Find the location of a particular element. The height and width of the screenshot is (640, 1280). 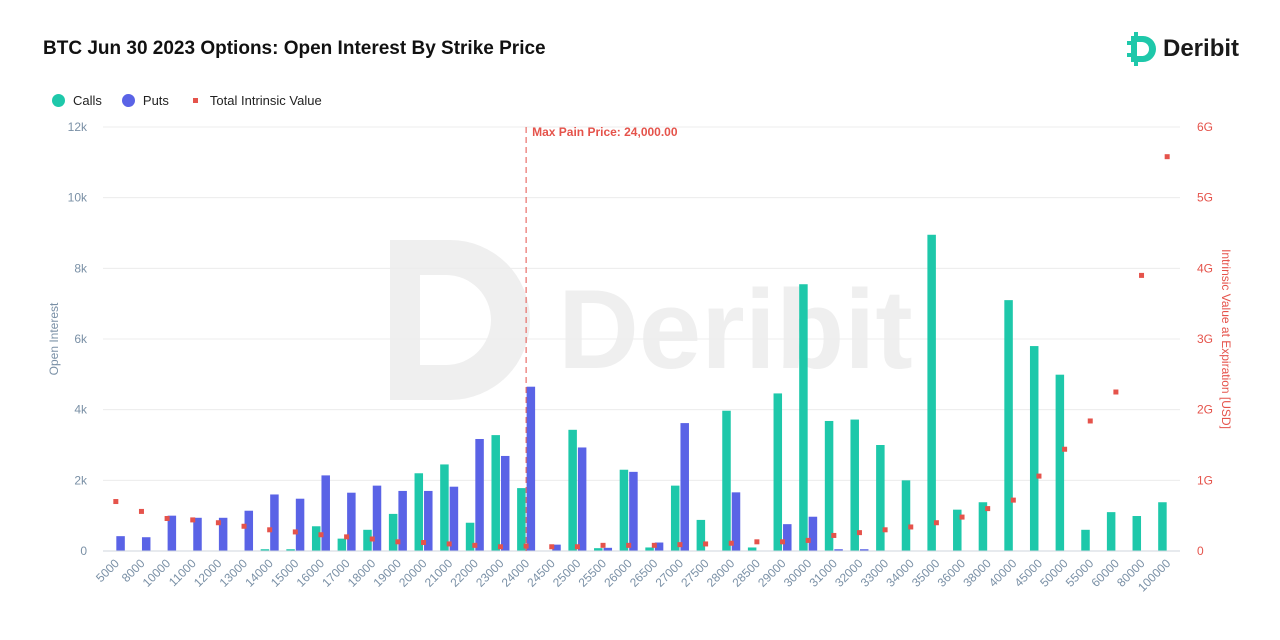

x-tick-label: 26500 is located at coordinates (644, 573).